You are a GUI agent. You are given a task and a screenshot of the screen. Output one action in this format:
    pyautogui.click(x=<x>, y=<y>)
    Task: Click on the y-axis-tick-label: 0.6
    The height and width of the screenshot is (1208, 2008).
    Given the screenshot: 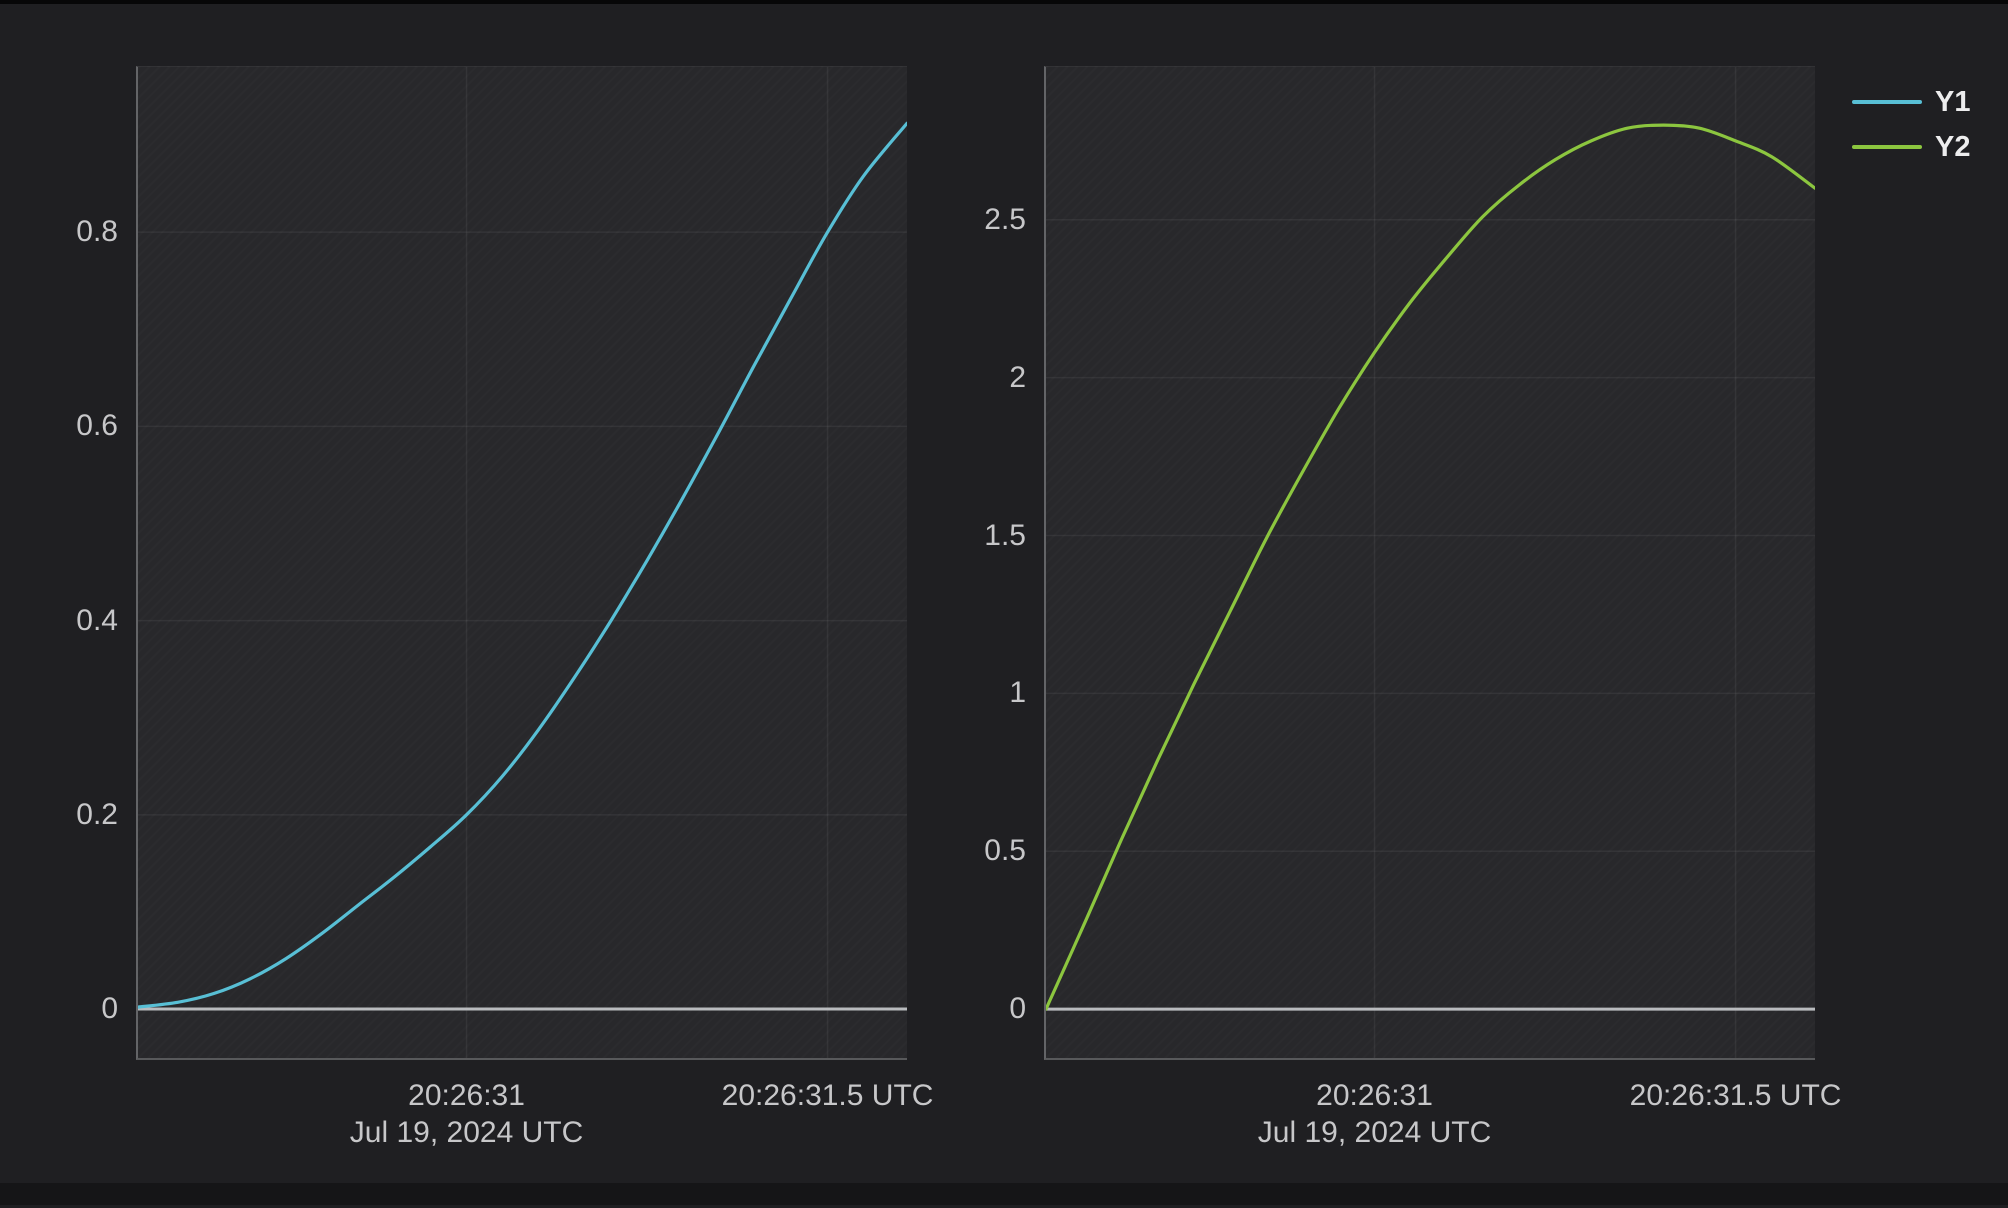 What is the action you would take?
    pyautogui.click(x=97, y=426)
    